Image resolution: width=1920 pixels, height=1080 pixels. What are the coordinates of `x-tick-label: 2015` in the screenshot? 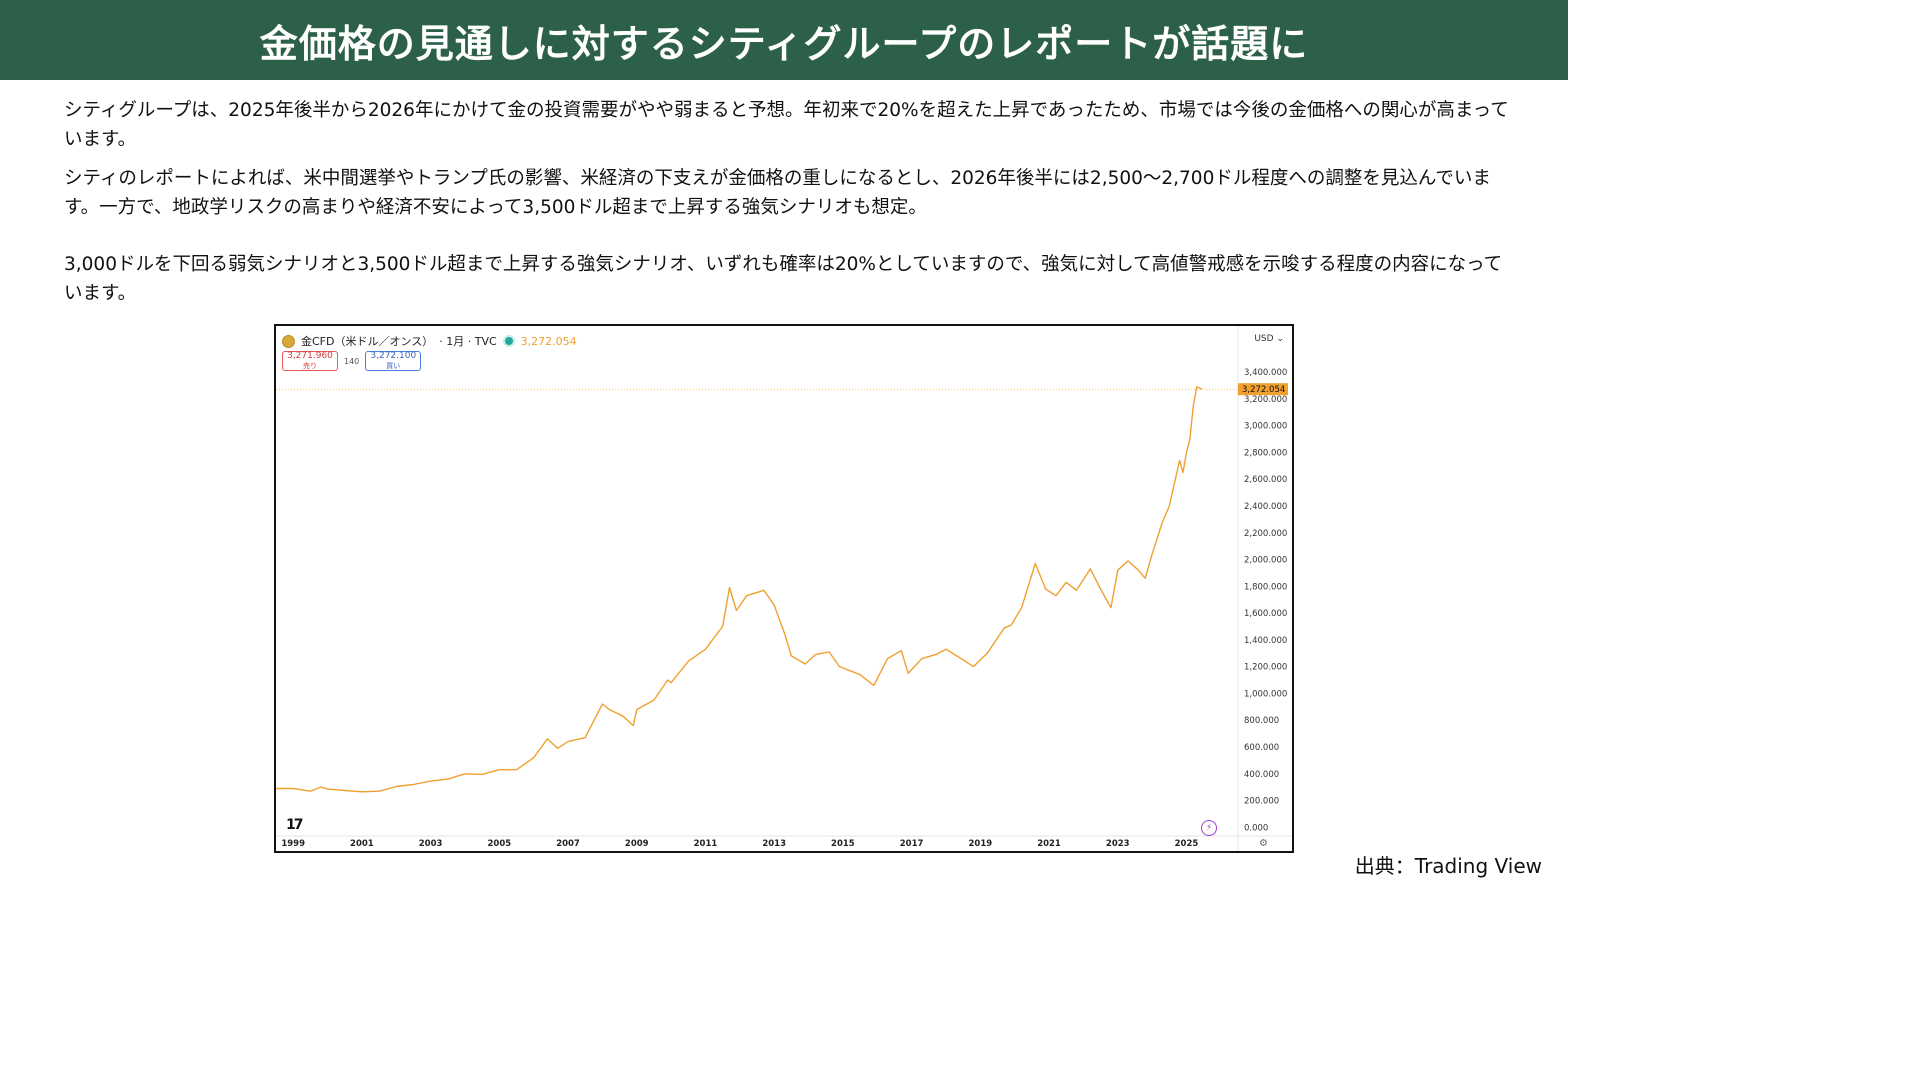 It's located at (843, 844).